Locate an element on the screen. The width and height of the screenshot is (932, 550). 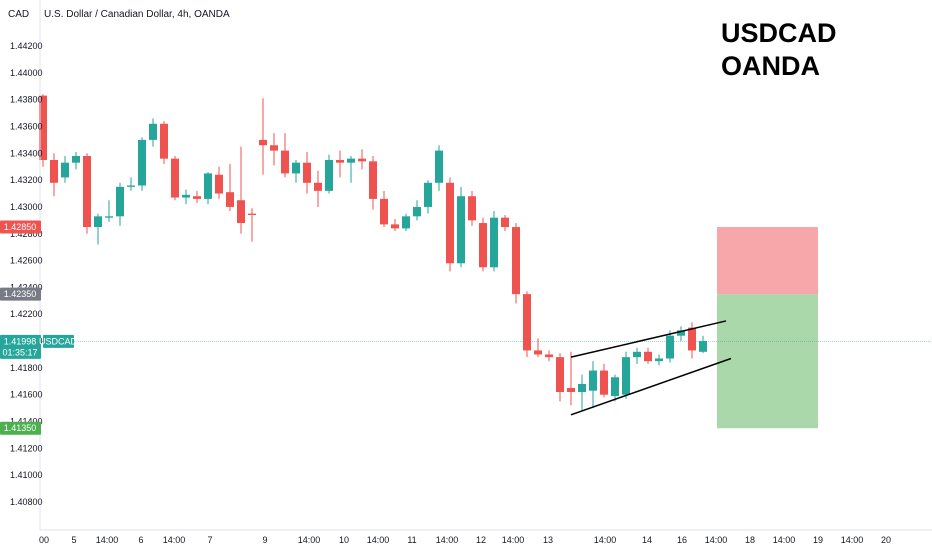
time-tick-label: 10 is located at coordinates (344, 540).